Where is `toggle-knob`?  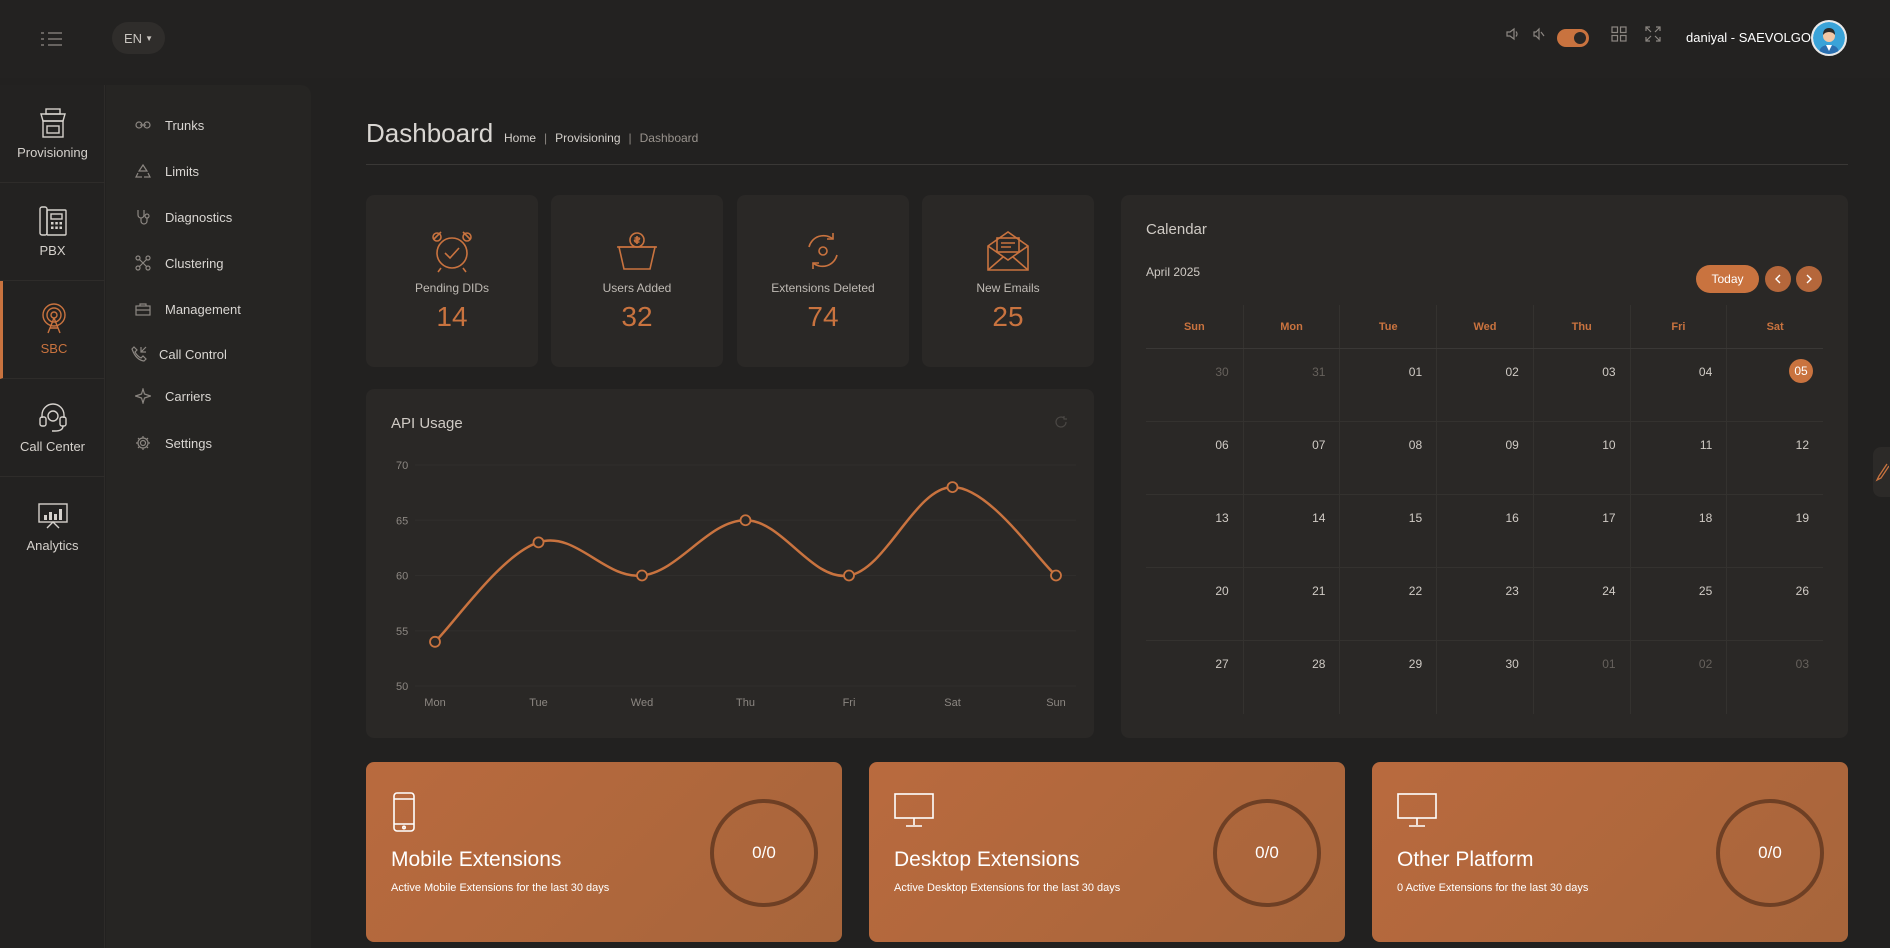 toggle-knob is located at coordinates (1580, 38).